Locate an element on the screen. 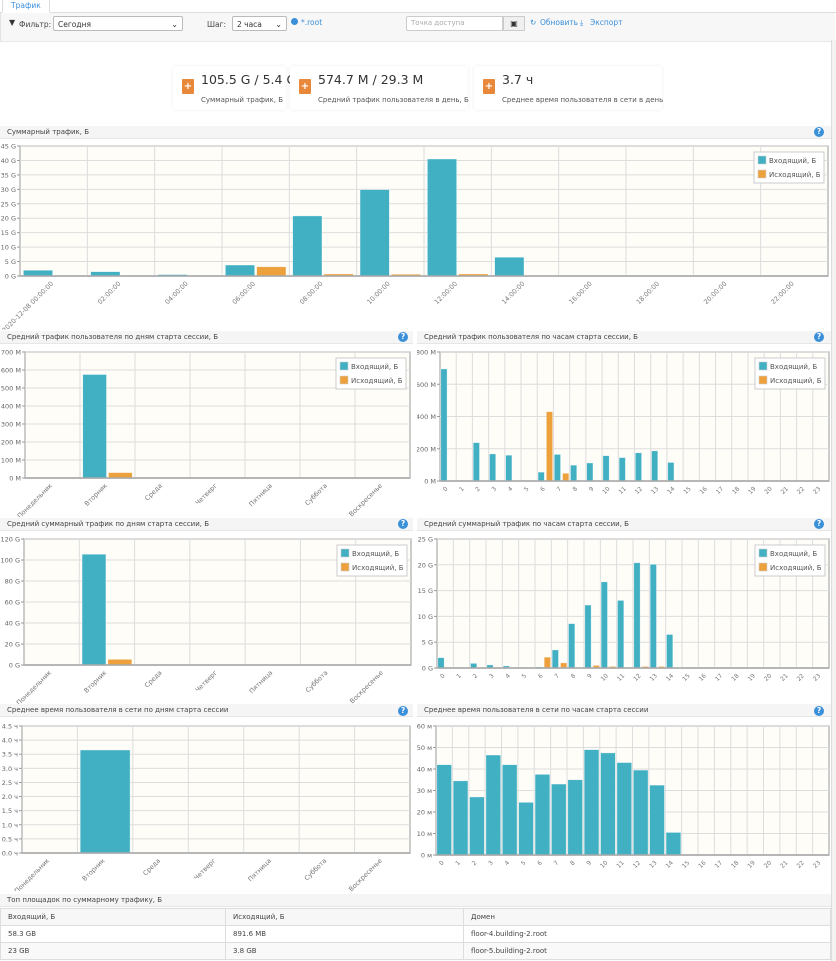 The height and width of the screenshot is (961, 836). legend-label: Исходящий, Б is located at coordinates (378, 568).